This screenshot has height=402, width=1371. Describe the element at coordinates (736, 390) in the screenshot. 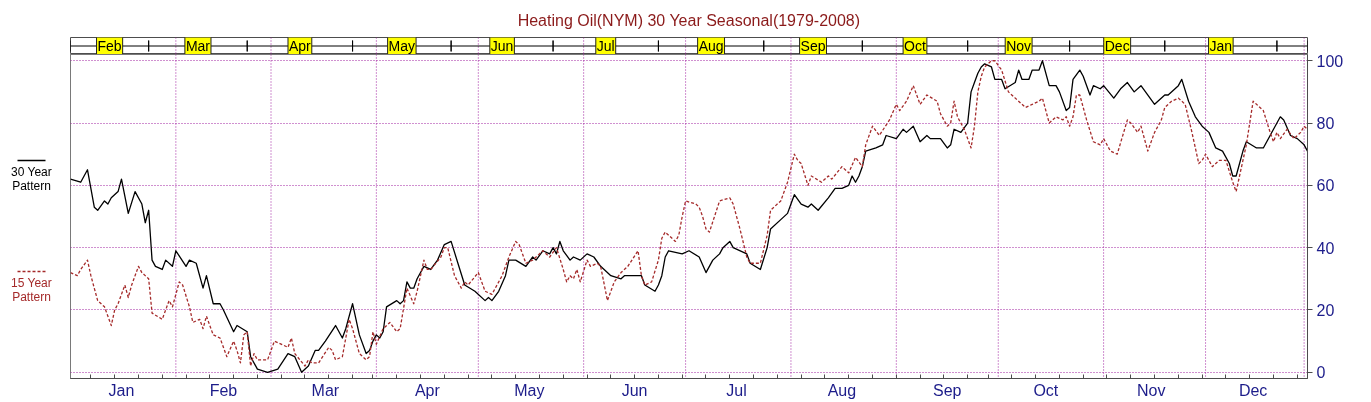

I see `x-tick-label: Jul` at that location.